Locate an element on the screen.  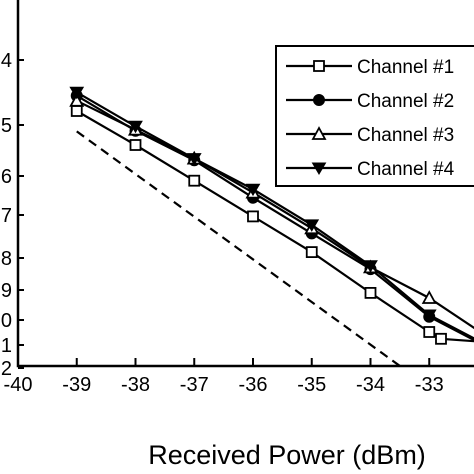
y-tick-label: 2 is located at coordinates (6, 369).